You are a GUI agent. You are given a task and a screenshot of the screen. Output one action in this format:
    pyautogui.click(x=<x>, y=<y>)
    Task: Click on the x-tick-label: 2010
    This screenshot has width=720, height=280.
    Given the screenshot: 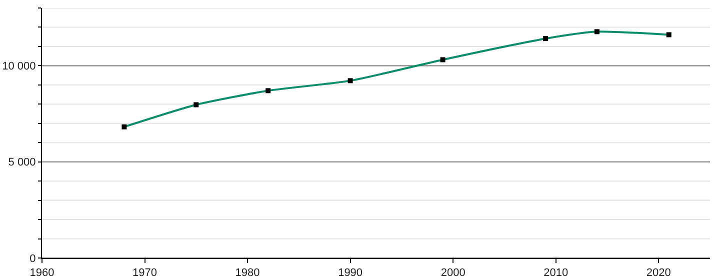 What is the action you would take?
    pyautogui.click(x=556, y=273)
    